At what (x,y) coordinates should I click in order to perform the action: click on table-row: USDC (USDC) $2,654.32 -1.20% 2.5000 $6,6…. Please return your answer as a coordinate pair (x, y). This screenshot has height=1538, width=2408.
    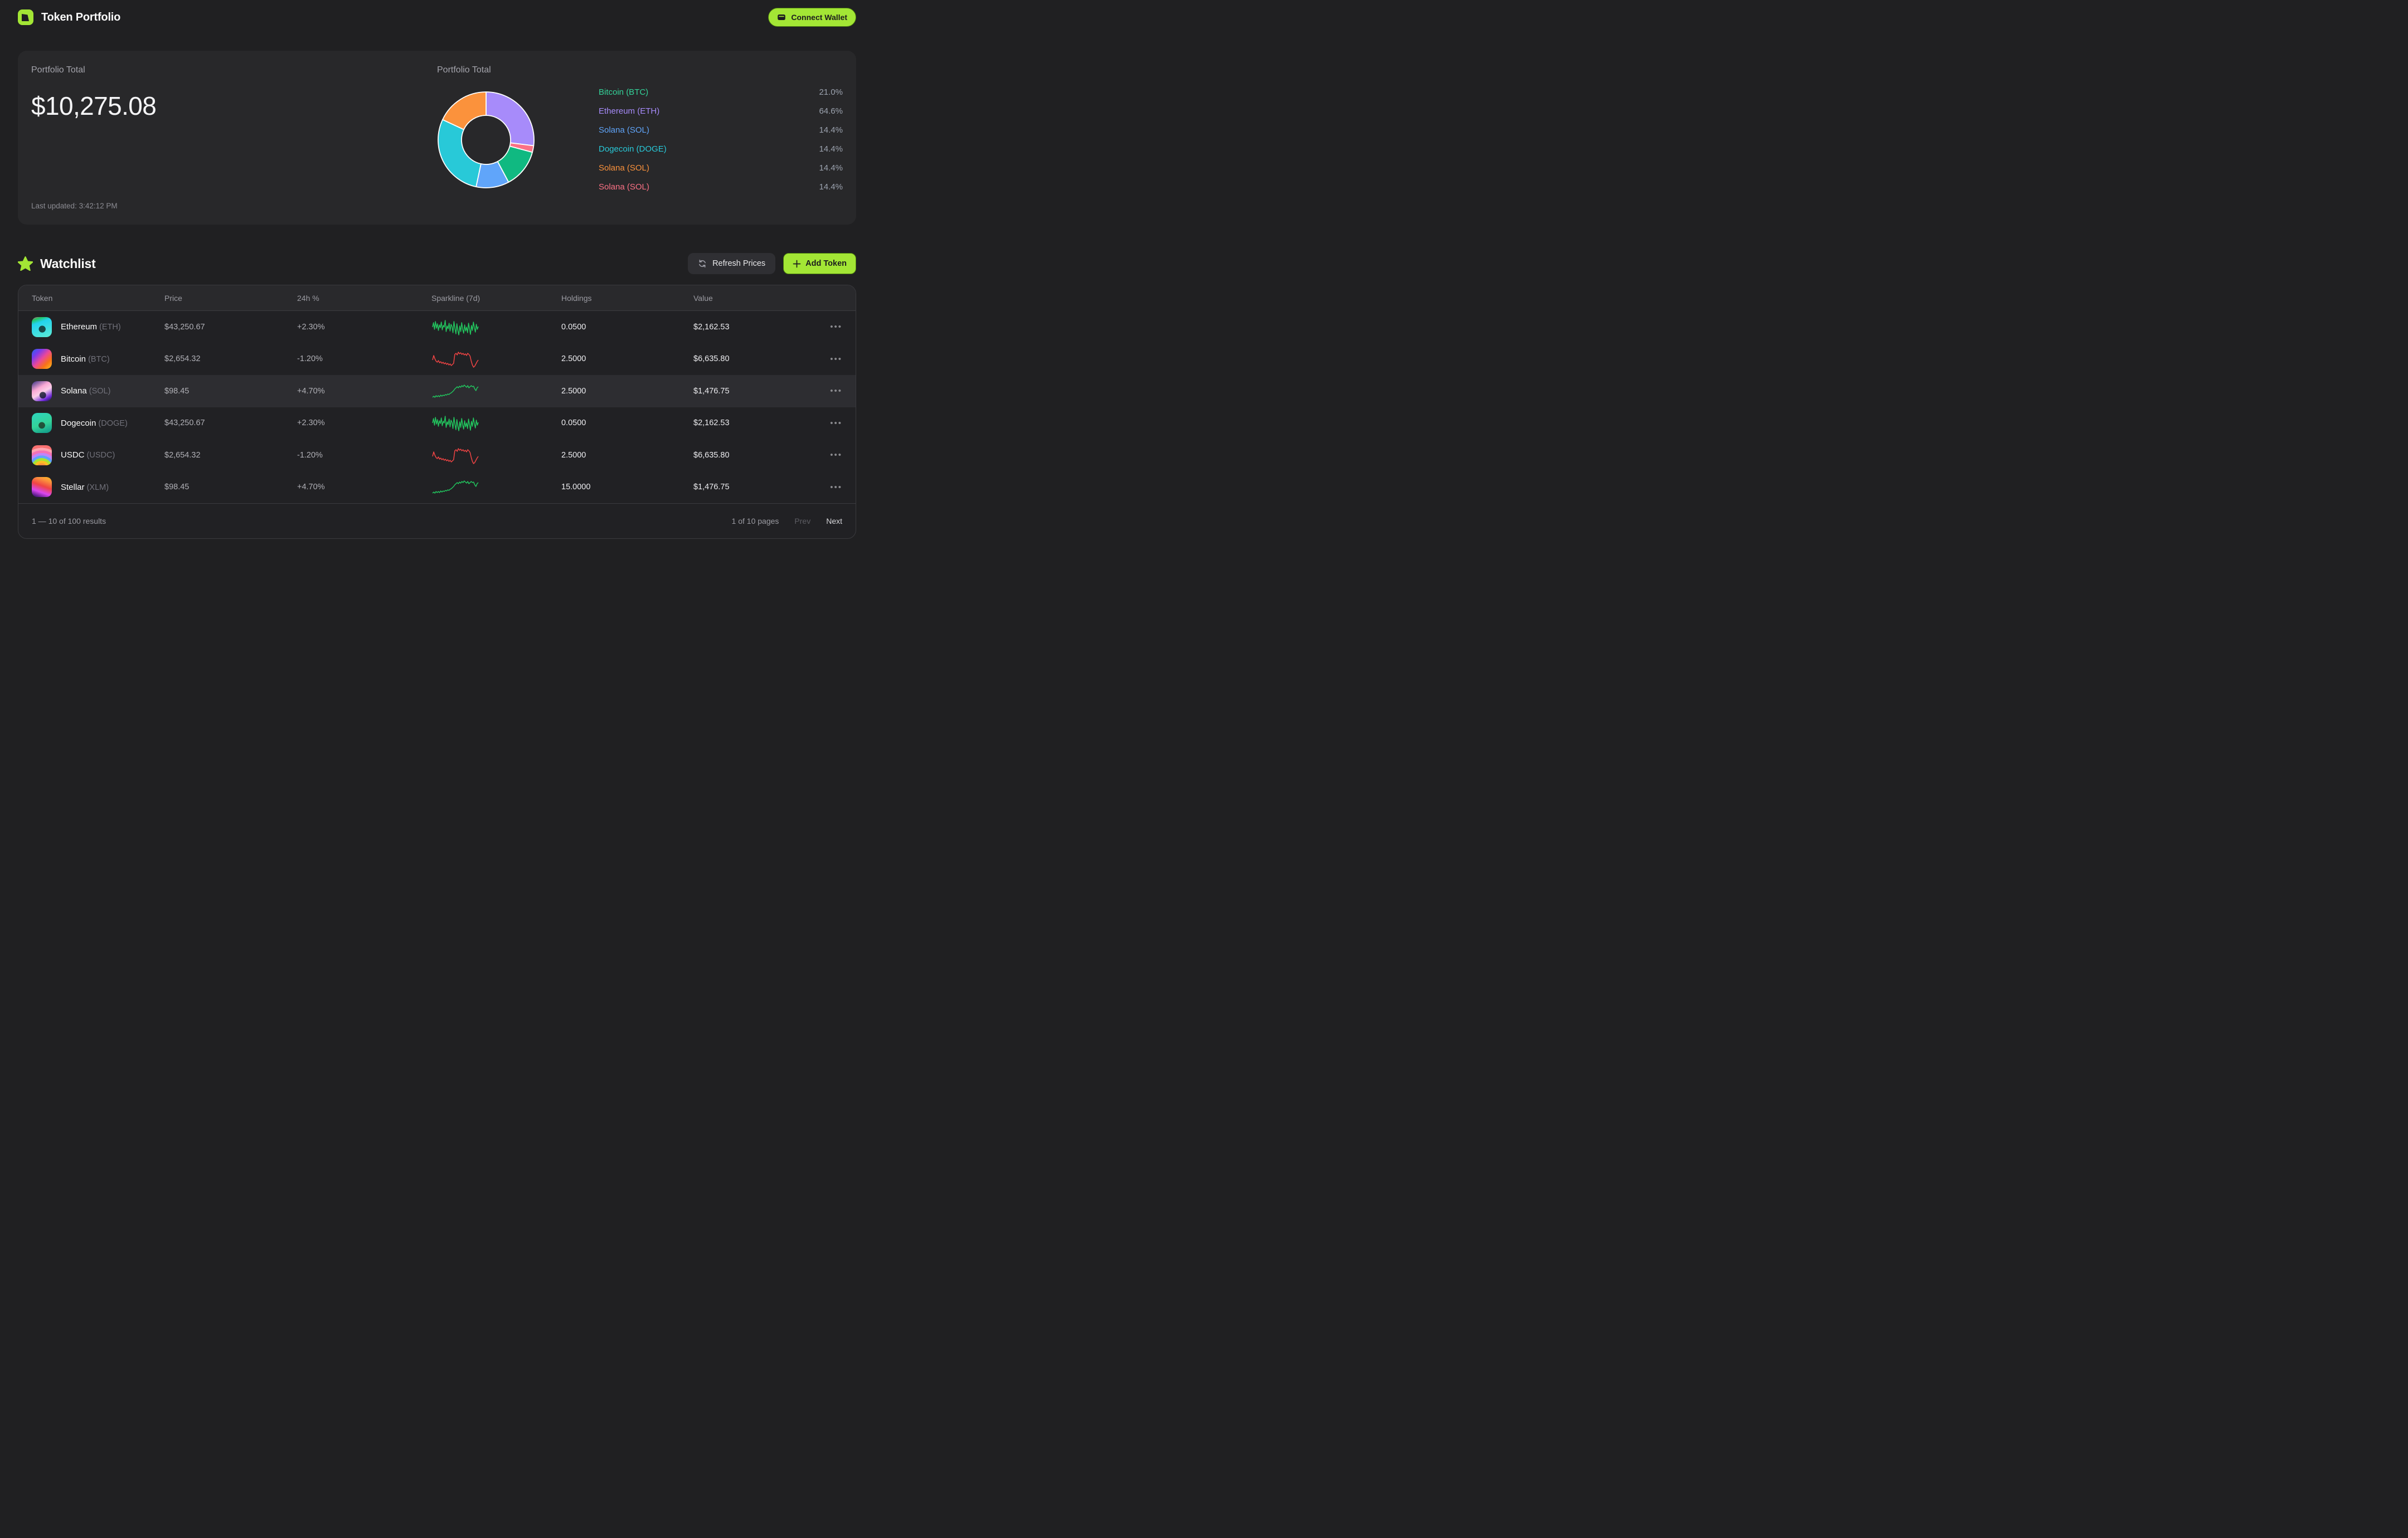
    Looking at the image, I should click on (437, 455).